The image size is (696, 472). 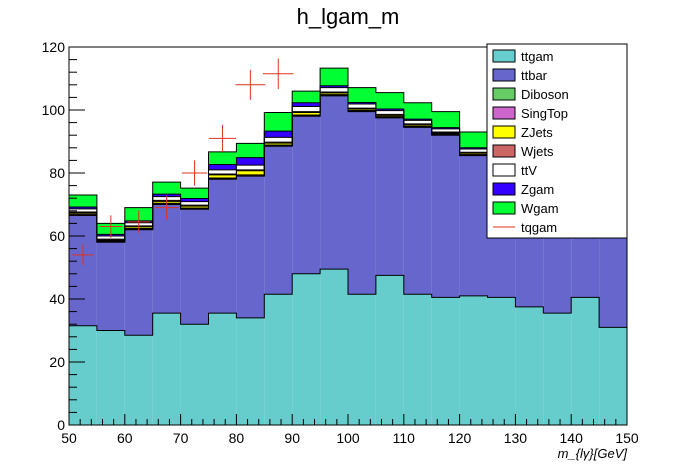 I want to click on signal-layer, so click(x=183, y=162).